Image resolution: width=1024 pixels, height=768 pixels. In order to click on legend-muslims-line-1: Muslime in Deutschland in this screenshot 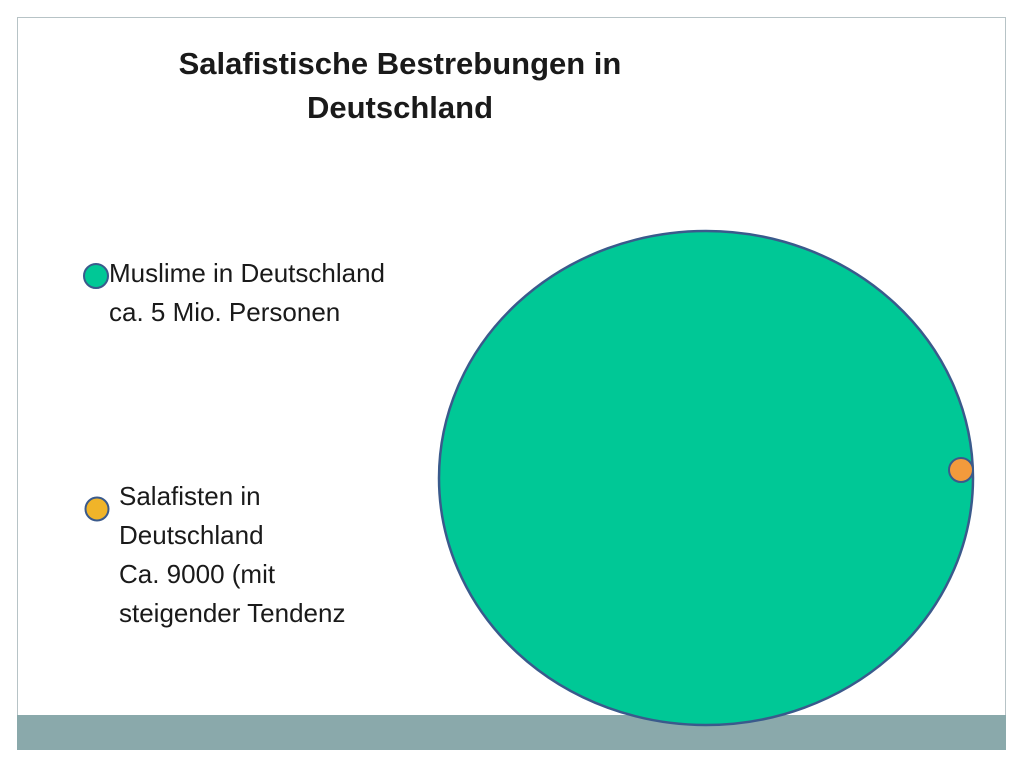, I will do `click(247, 273)`.